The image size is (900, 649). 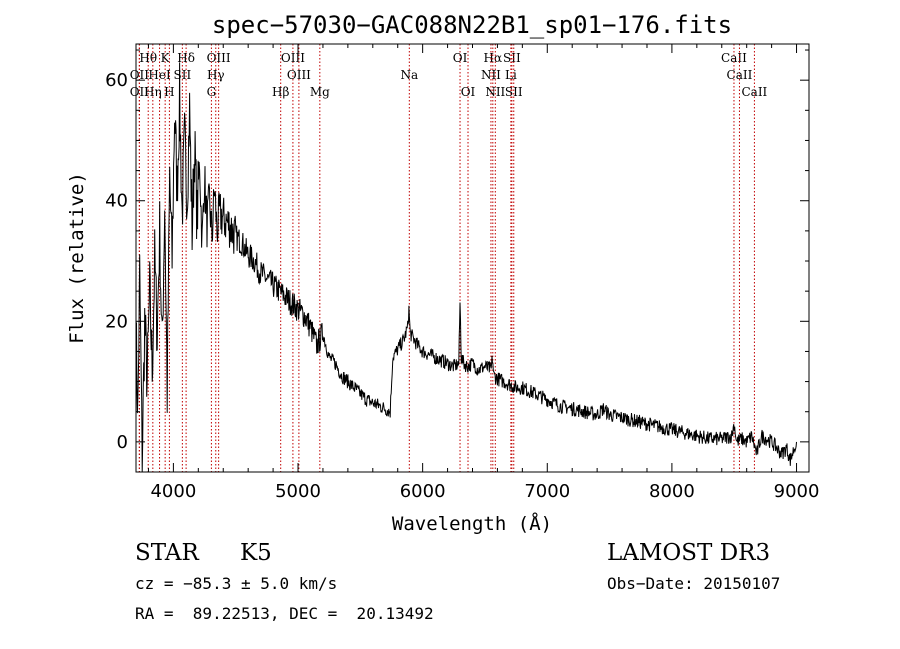 What do you see at coordinates (116, 321) in the screenshot?
I see `y-tick-label: 20` at bounding box center [116, 321].